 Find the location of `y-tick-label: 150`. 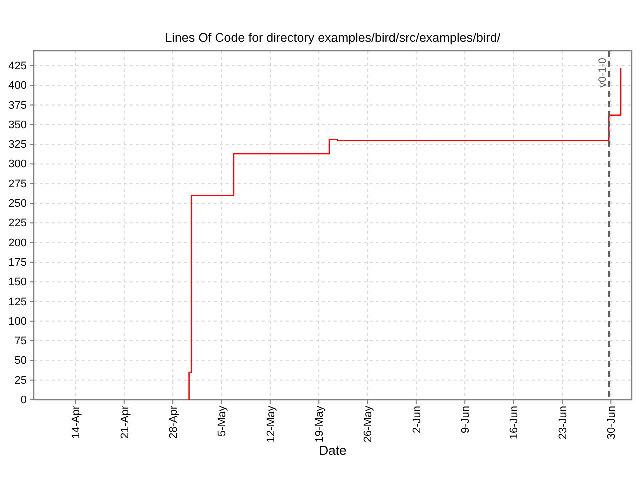

y-tick-label: 150 is located at coordinates (17, 282).